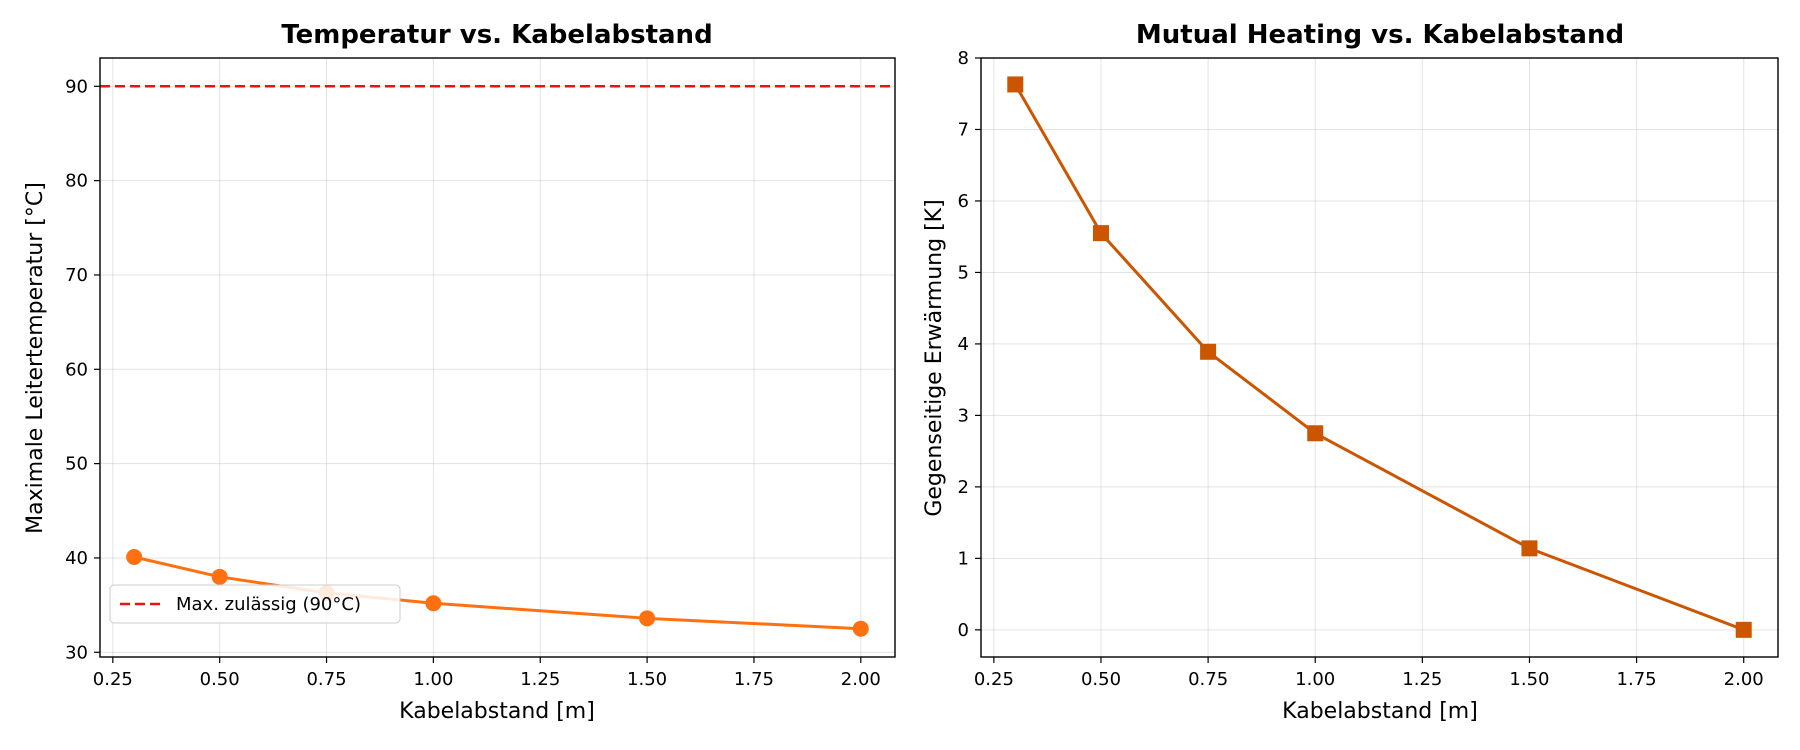 Image resolution: width=1800 pixels, height=750 pixels. I want to click on legend: Max. zulässig (90°C), so click(255, 604).